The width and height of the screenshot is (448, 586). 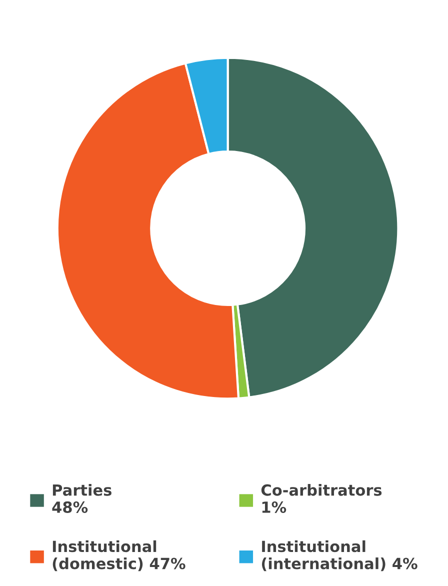 What do you see at coordinates (274, 507) in the screenshot?
I see `data-label: 1%` at bounding box center [274, 507].